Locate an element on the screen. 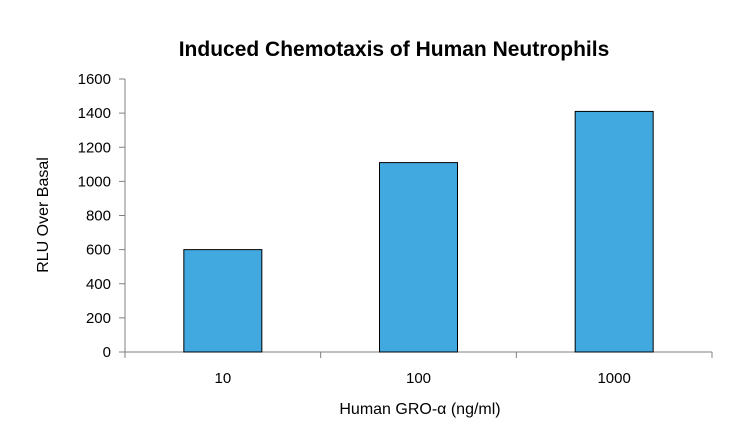 The width and height of the screenshot is (750, 435). y-tick-label: 600 is located at coordinates (98, 250).